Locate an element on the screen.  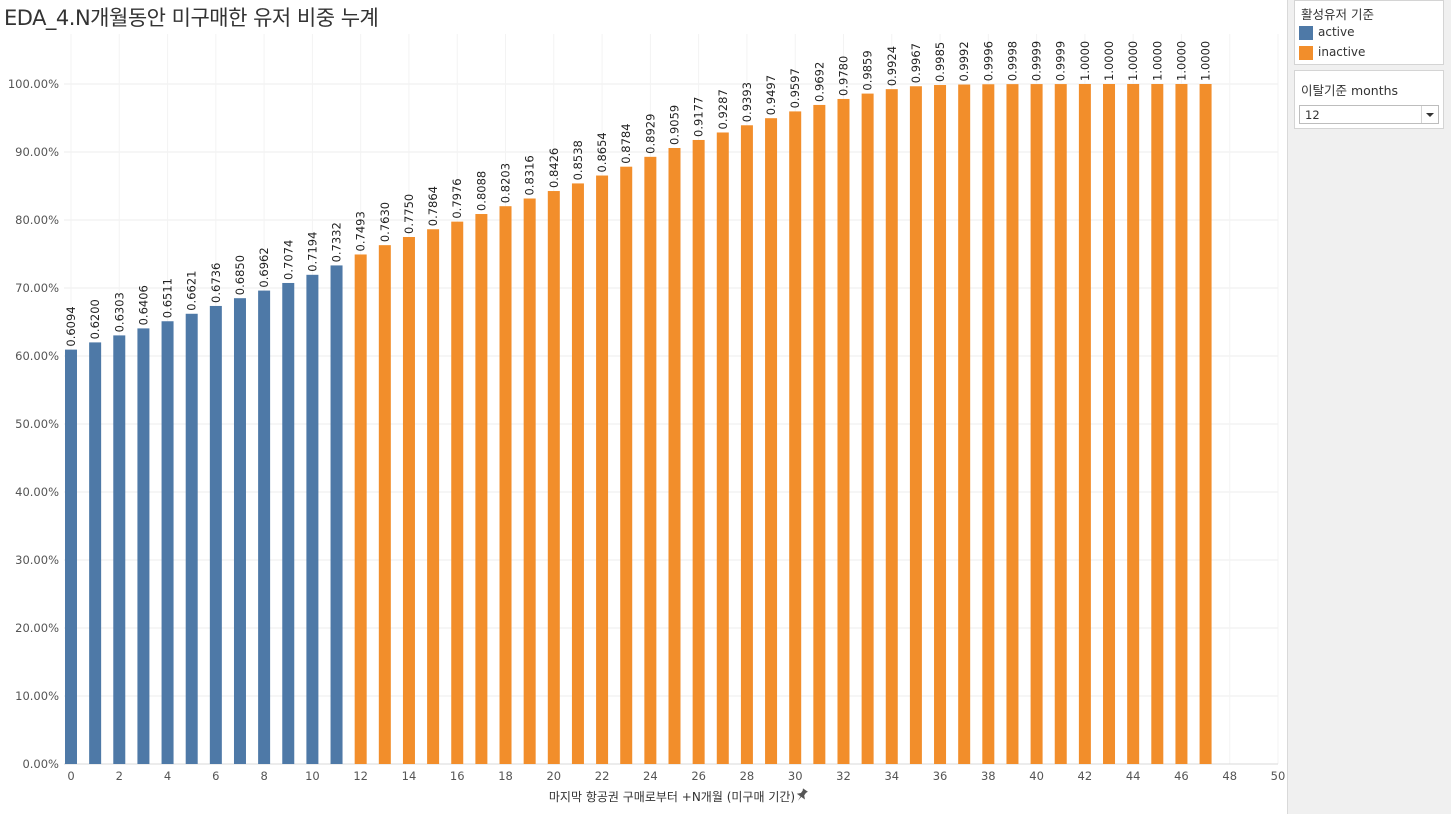
x-axis-title: 마지막 항공권 구매로부터 +N개월 (미구매 기간) is located at coordinates (672, 797).